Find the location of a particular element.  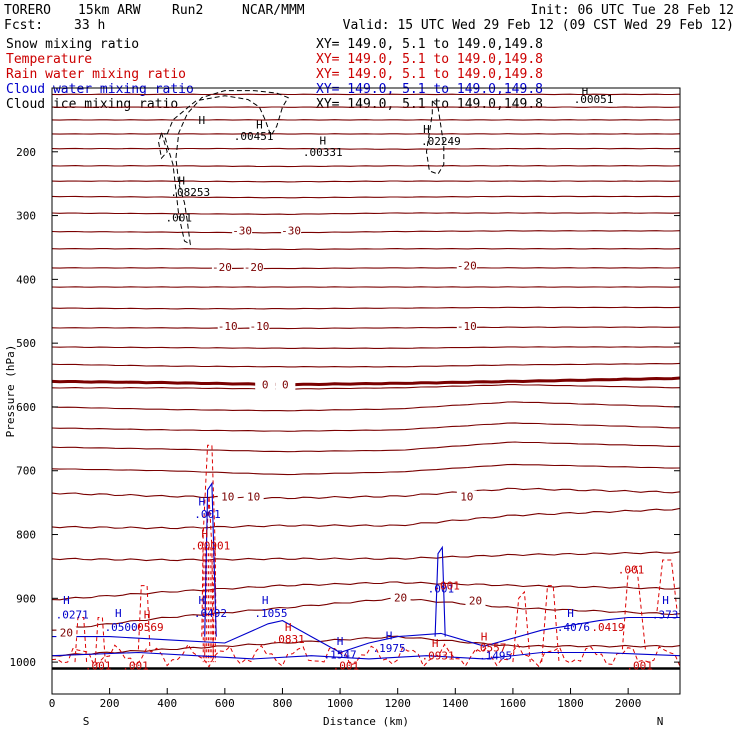

y-tick-label: 200 is located at coordinates (26, 152).